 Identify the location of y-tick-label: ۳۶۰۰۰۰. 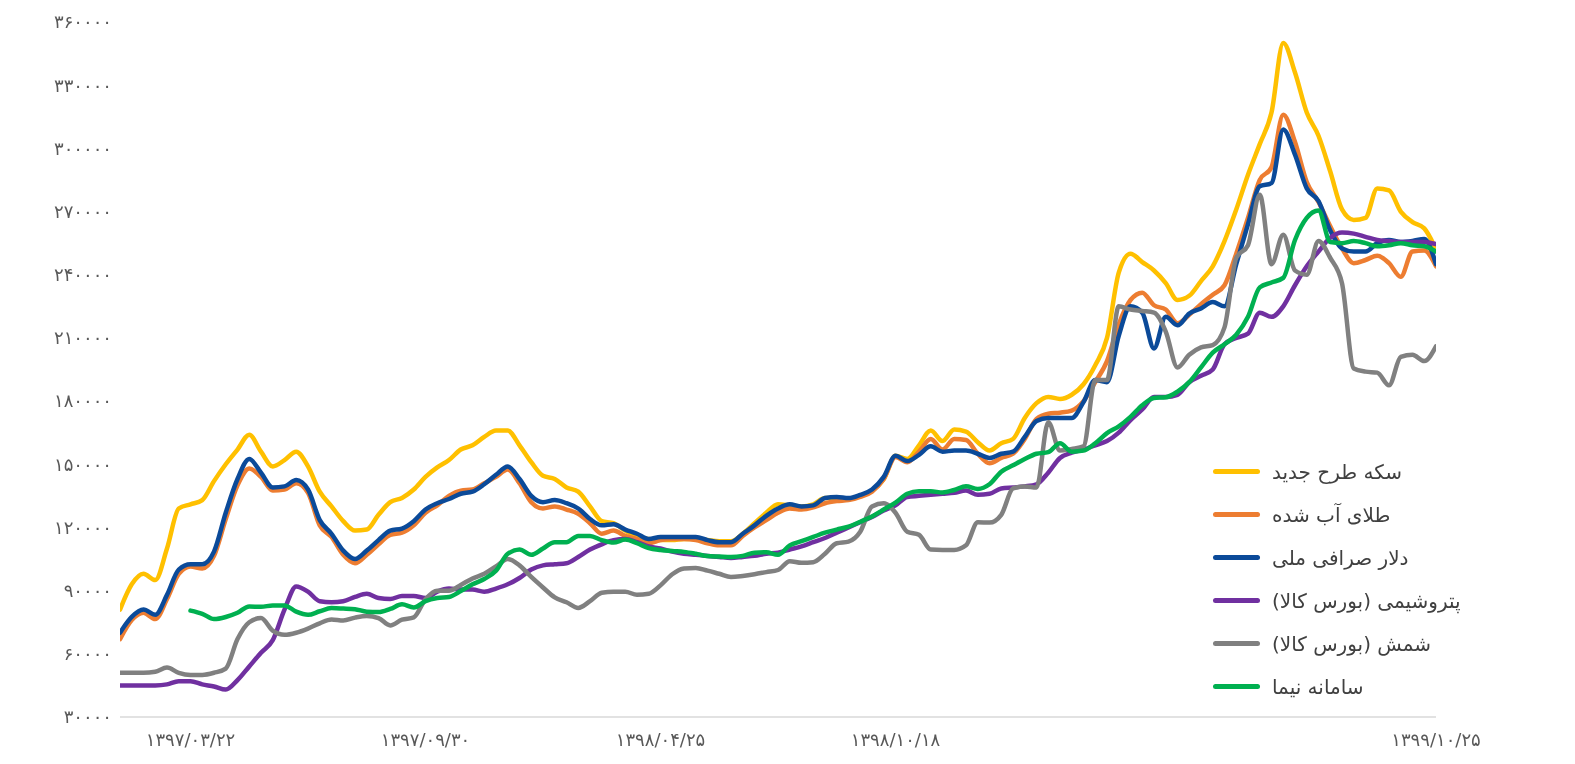
(82, 22).